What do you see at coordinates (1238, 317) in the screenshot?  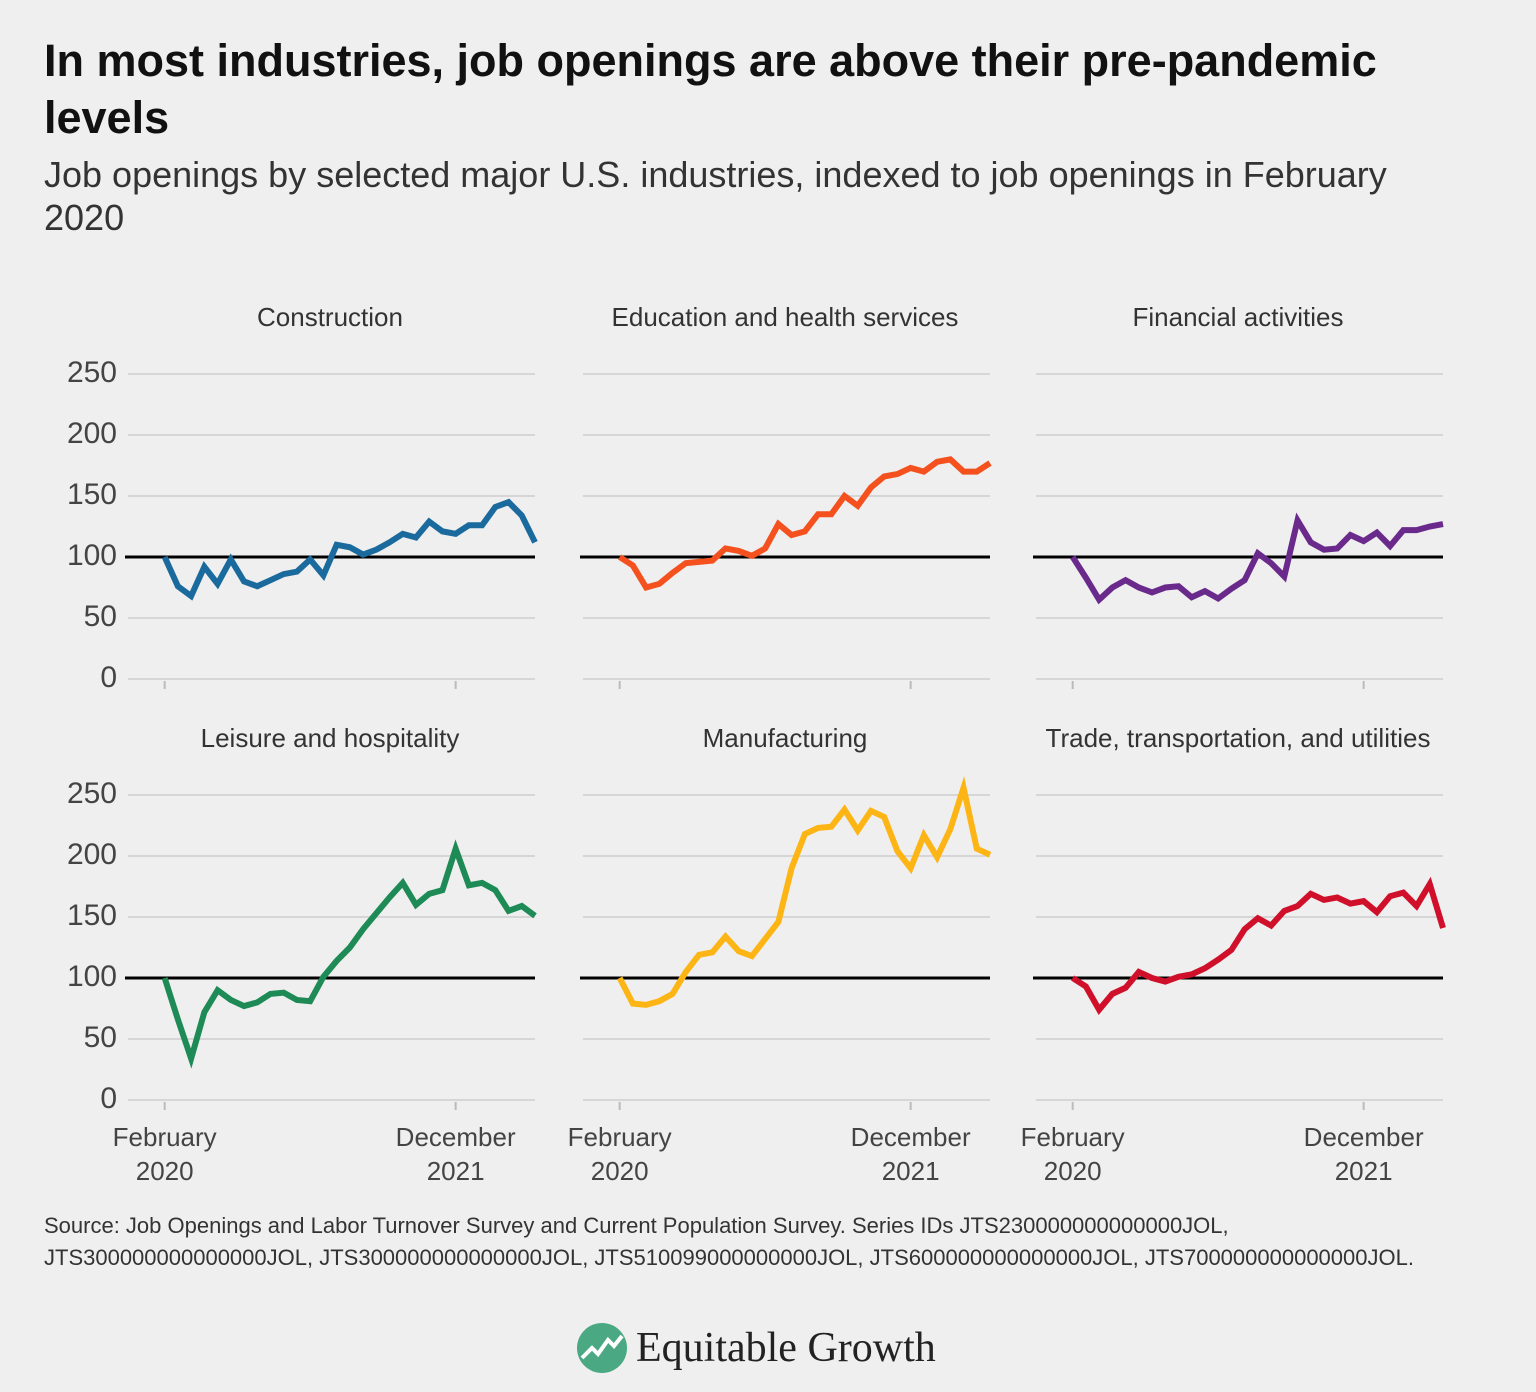 I see `panel-title: Financial activities` at bounding box center [1238, 317].